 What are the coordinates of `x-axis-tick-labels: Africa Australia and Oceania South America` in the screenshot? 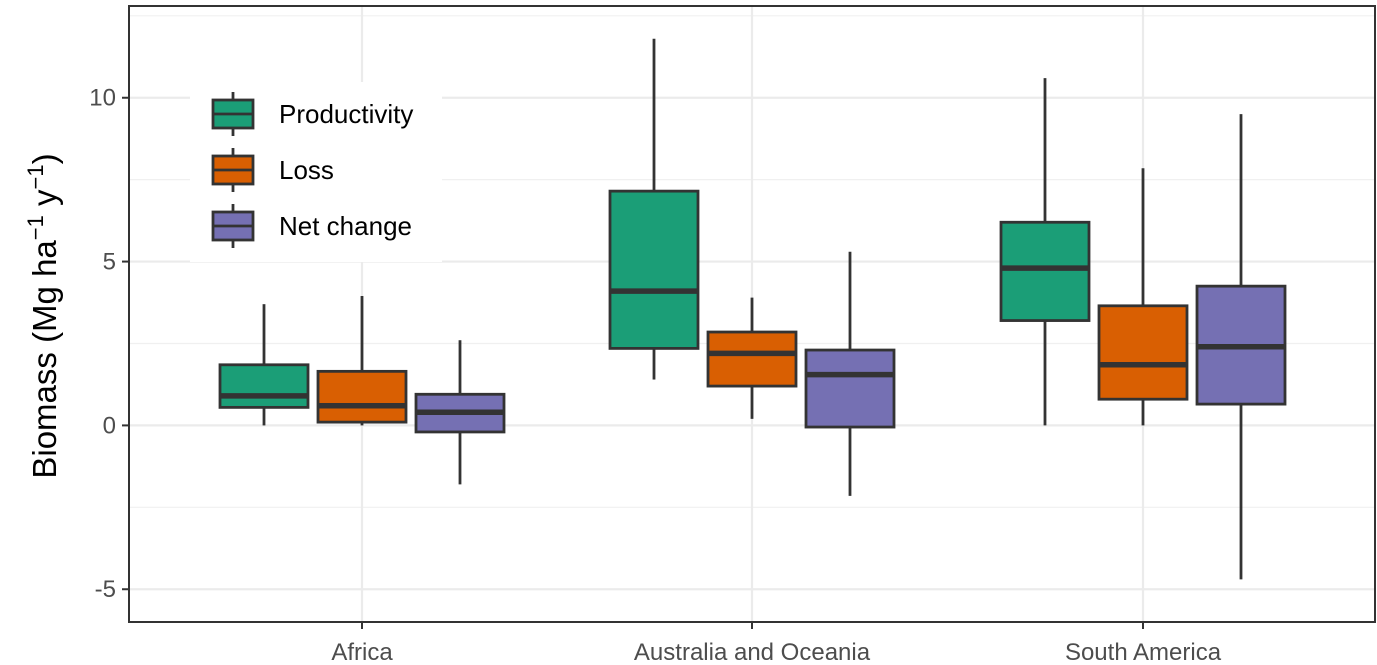 It's located at (776, 652).